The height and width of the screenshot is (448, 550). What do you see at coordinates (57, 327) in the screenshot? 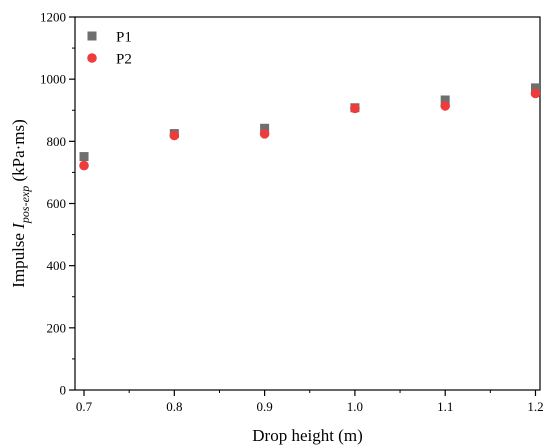
I see `y-tick-label: 200` at bounding box center [57, 327].